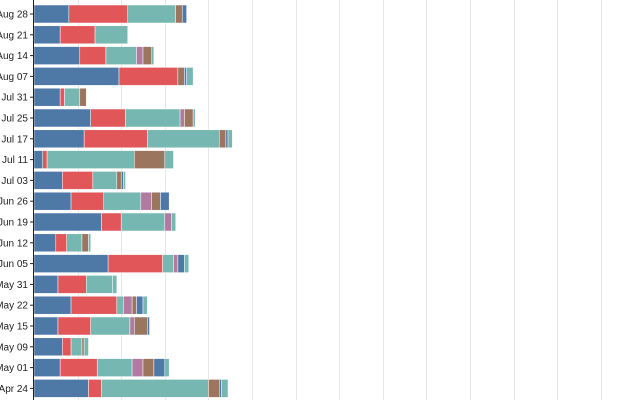  I want to click on y-tick-label: Jul 31, so click(14, 98).